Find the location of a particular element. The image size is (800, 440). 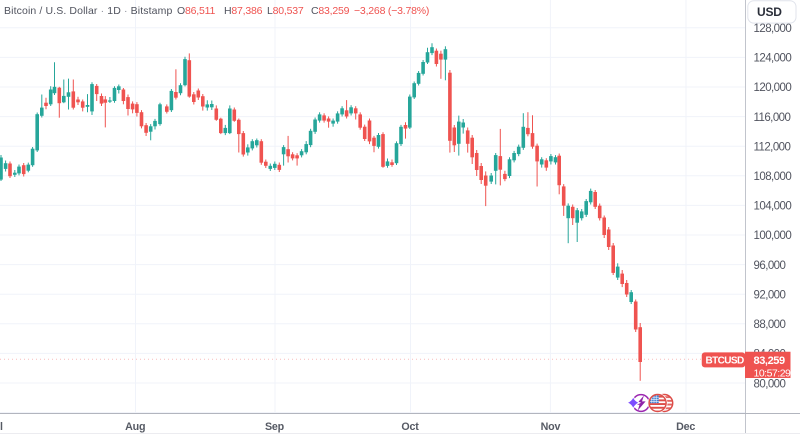

svg-text: BTCUSD is located at coordinates (725, 361).